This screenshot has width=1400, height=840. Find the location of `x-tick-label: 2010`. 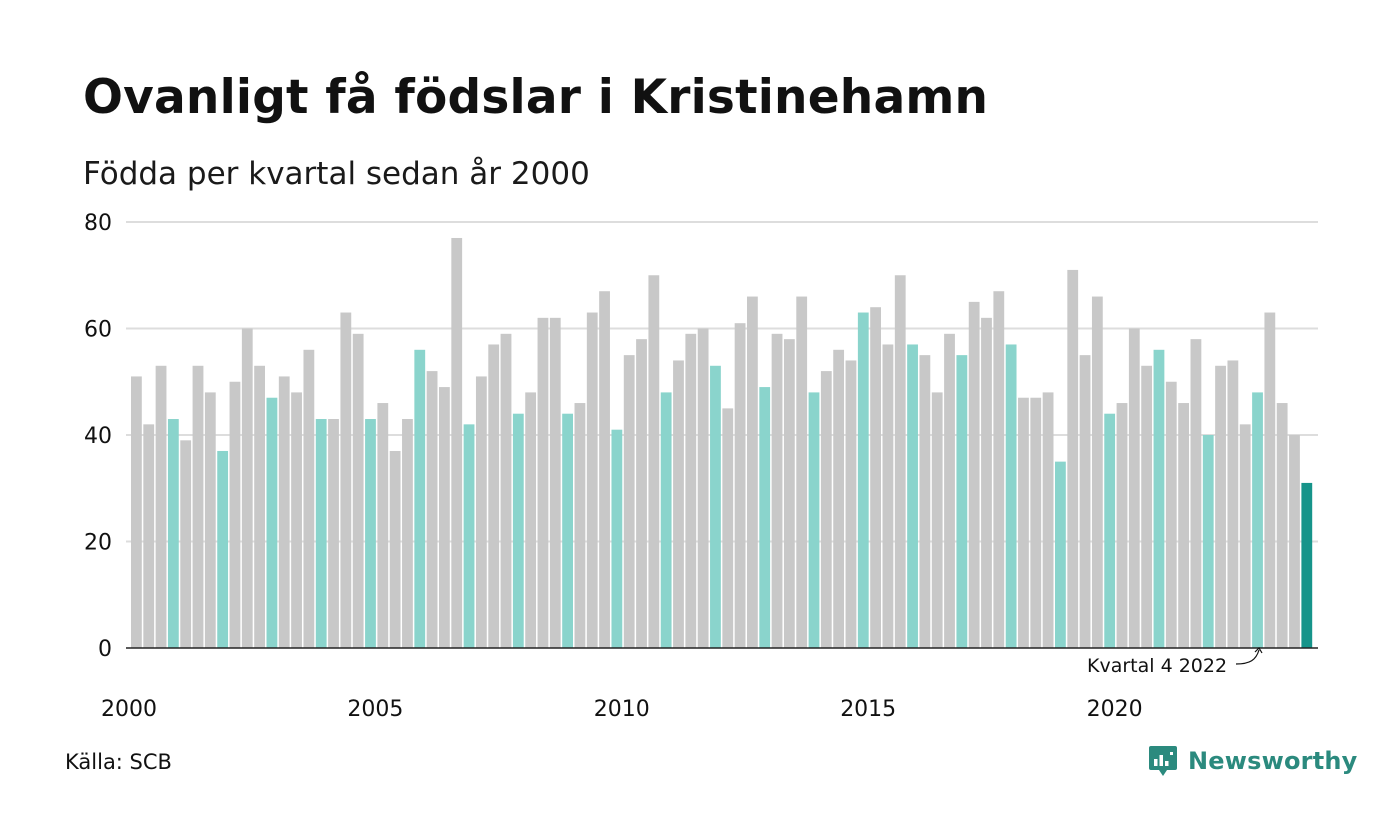

x-tick-label: 2010 is located at coordinates (622, 709).